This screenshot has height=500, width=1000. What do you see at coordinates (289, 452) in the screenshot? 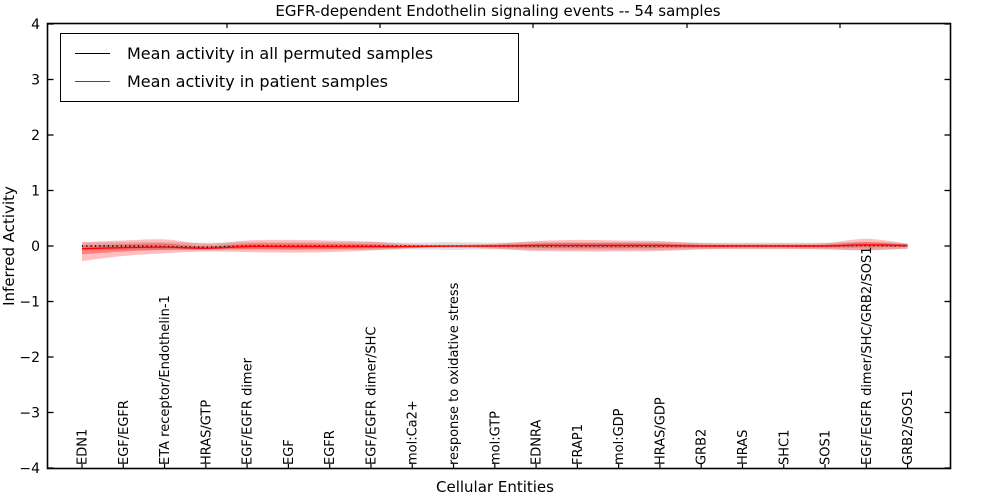
I see `x-tick-label: EGF` at bounding box center [289, 452].